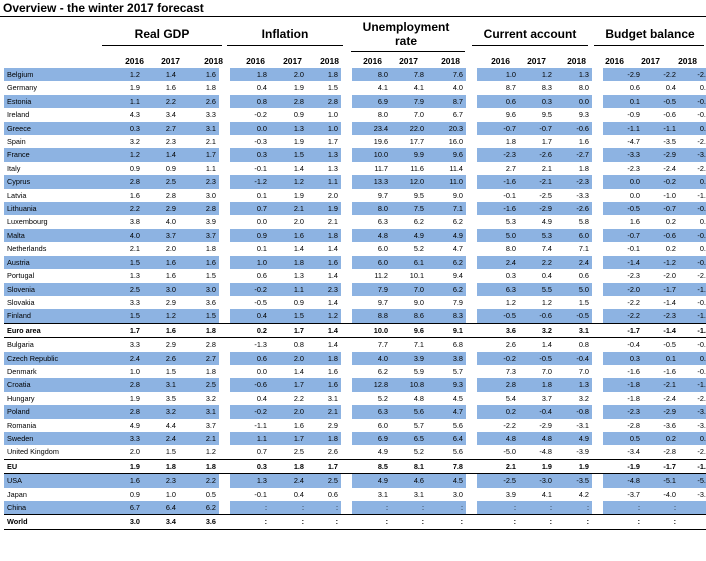 This screenshot has width=706, height=561. I want to click on cell-budget-balance: 0.2, so click(691, 438).